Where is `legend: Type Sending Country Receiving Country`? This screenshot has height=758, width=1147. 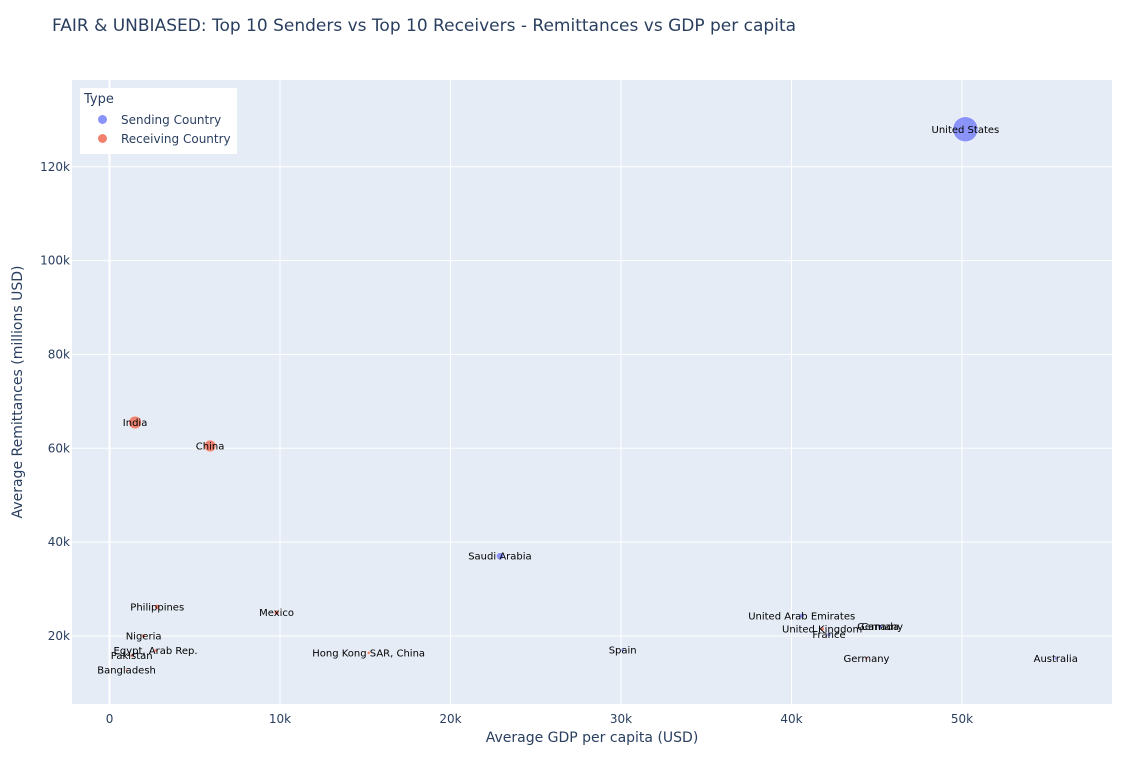
legend: Type Sending Country Receiving Country is located at coordinates (158, 121).